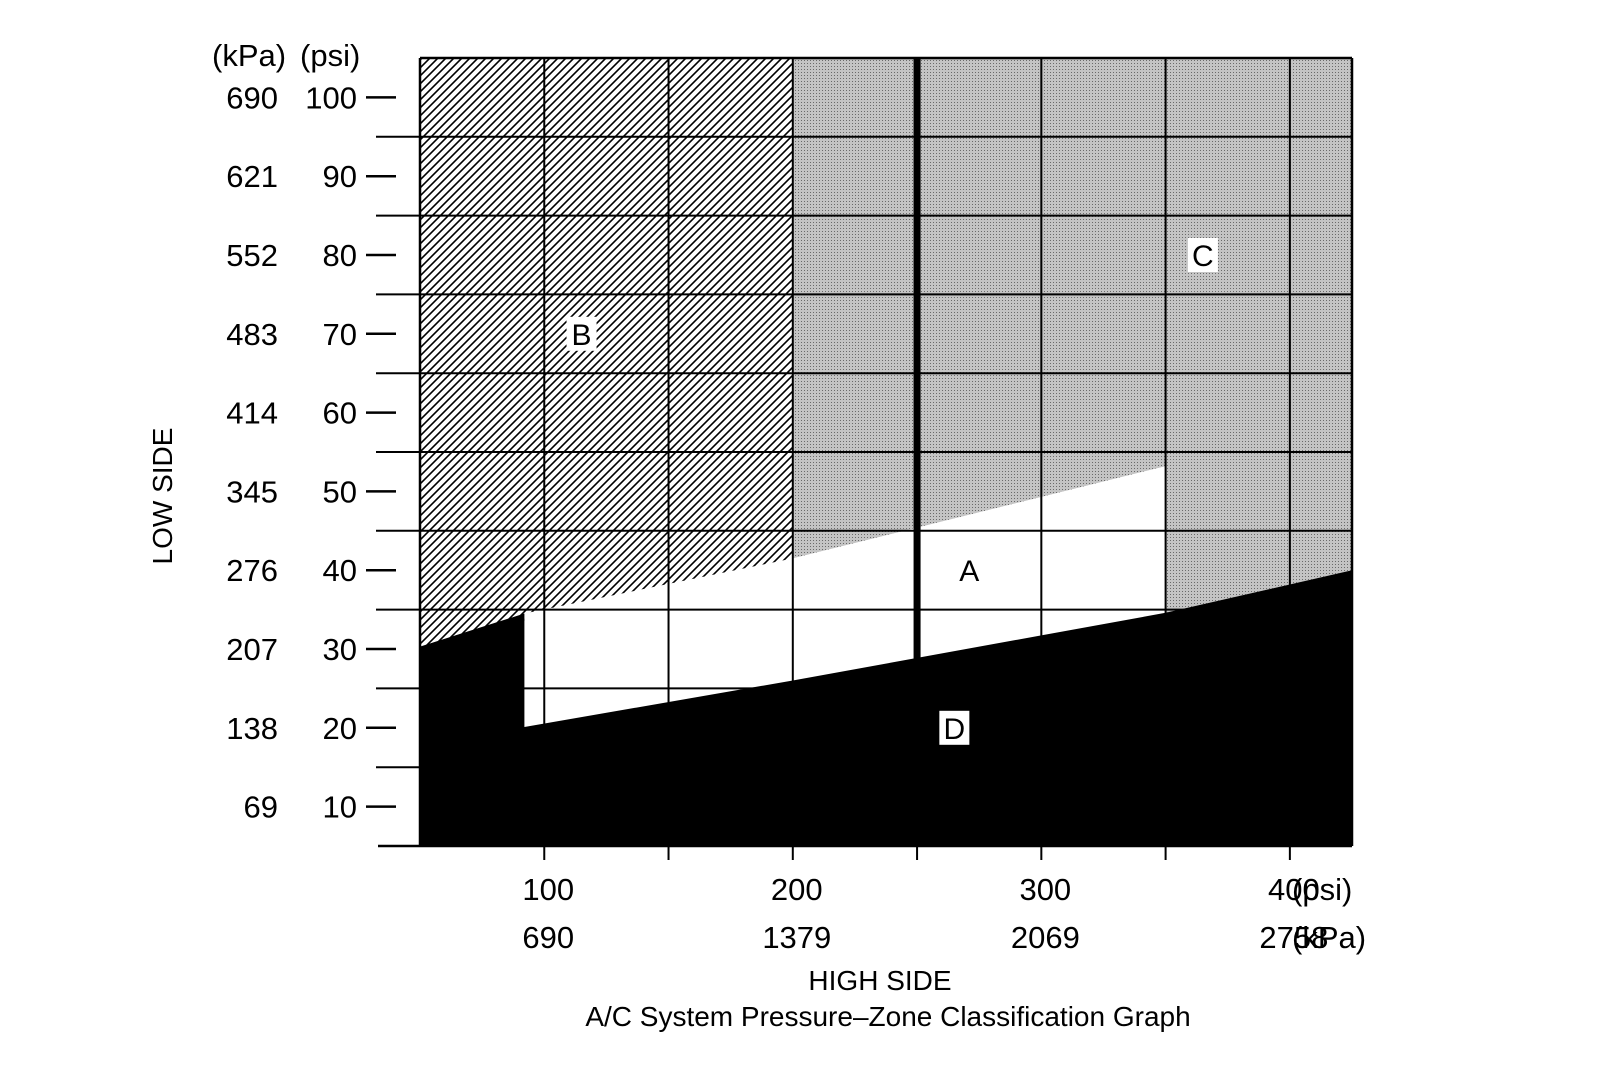  Describe the element at coordinates (252, 334) in the screenshot. I see `y-tick-label-kpa: 483` at that location.